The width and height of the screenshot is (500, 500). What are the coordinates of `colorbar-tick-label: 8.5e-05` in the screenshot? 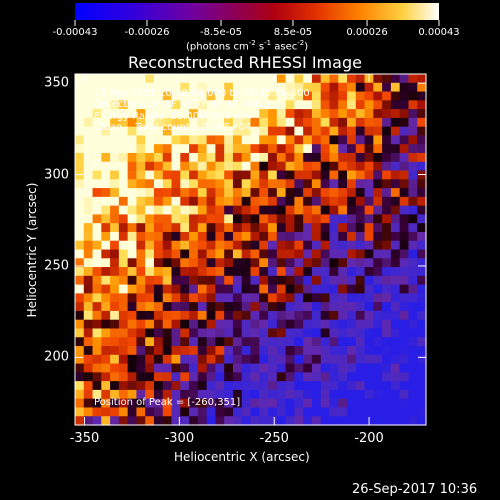 It's located at (293, 32).